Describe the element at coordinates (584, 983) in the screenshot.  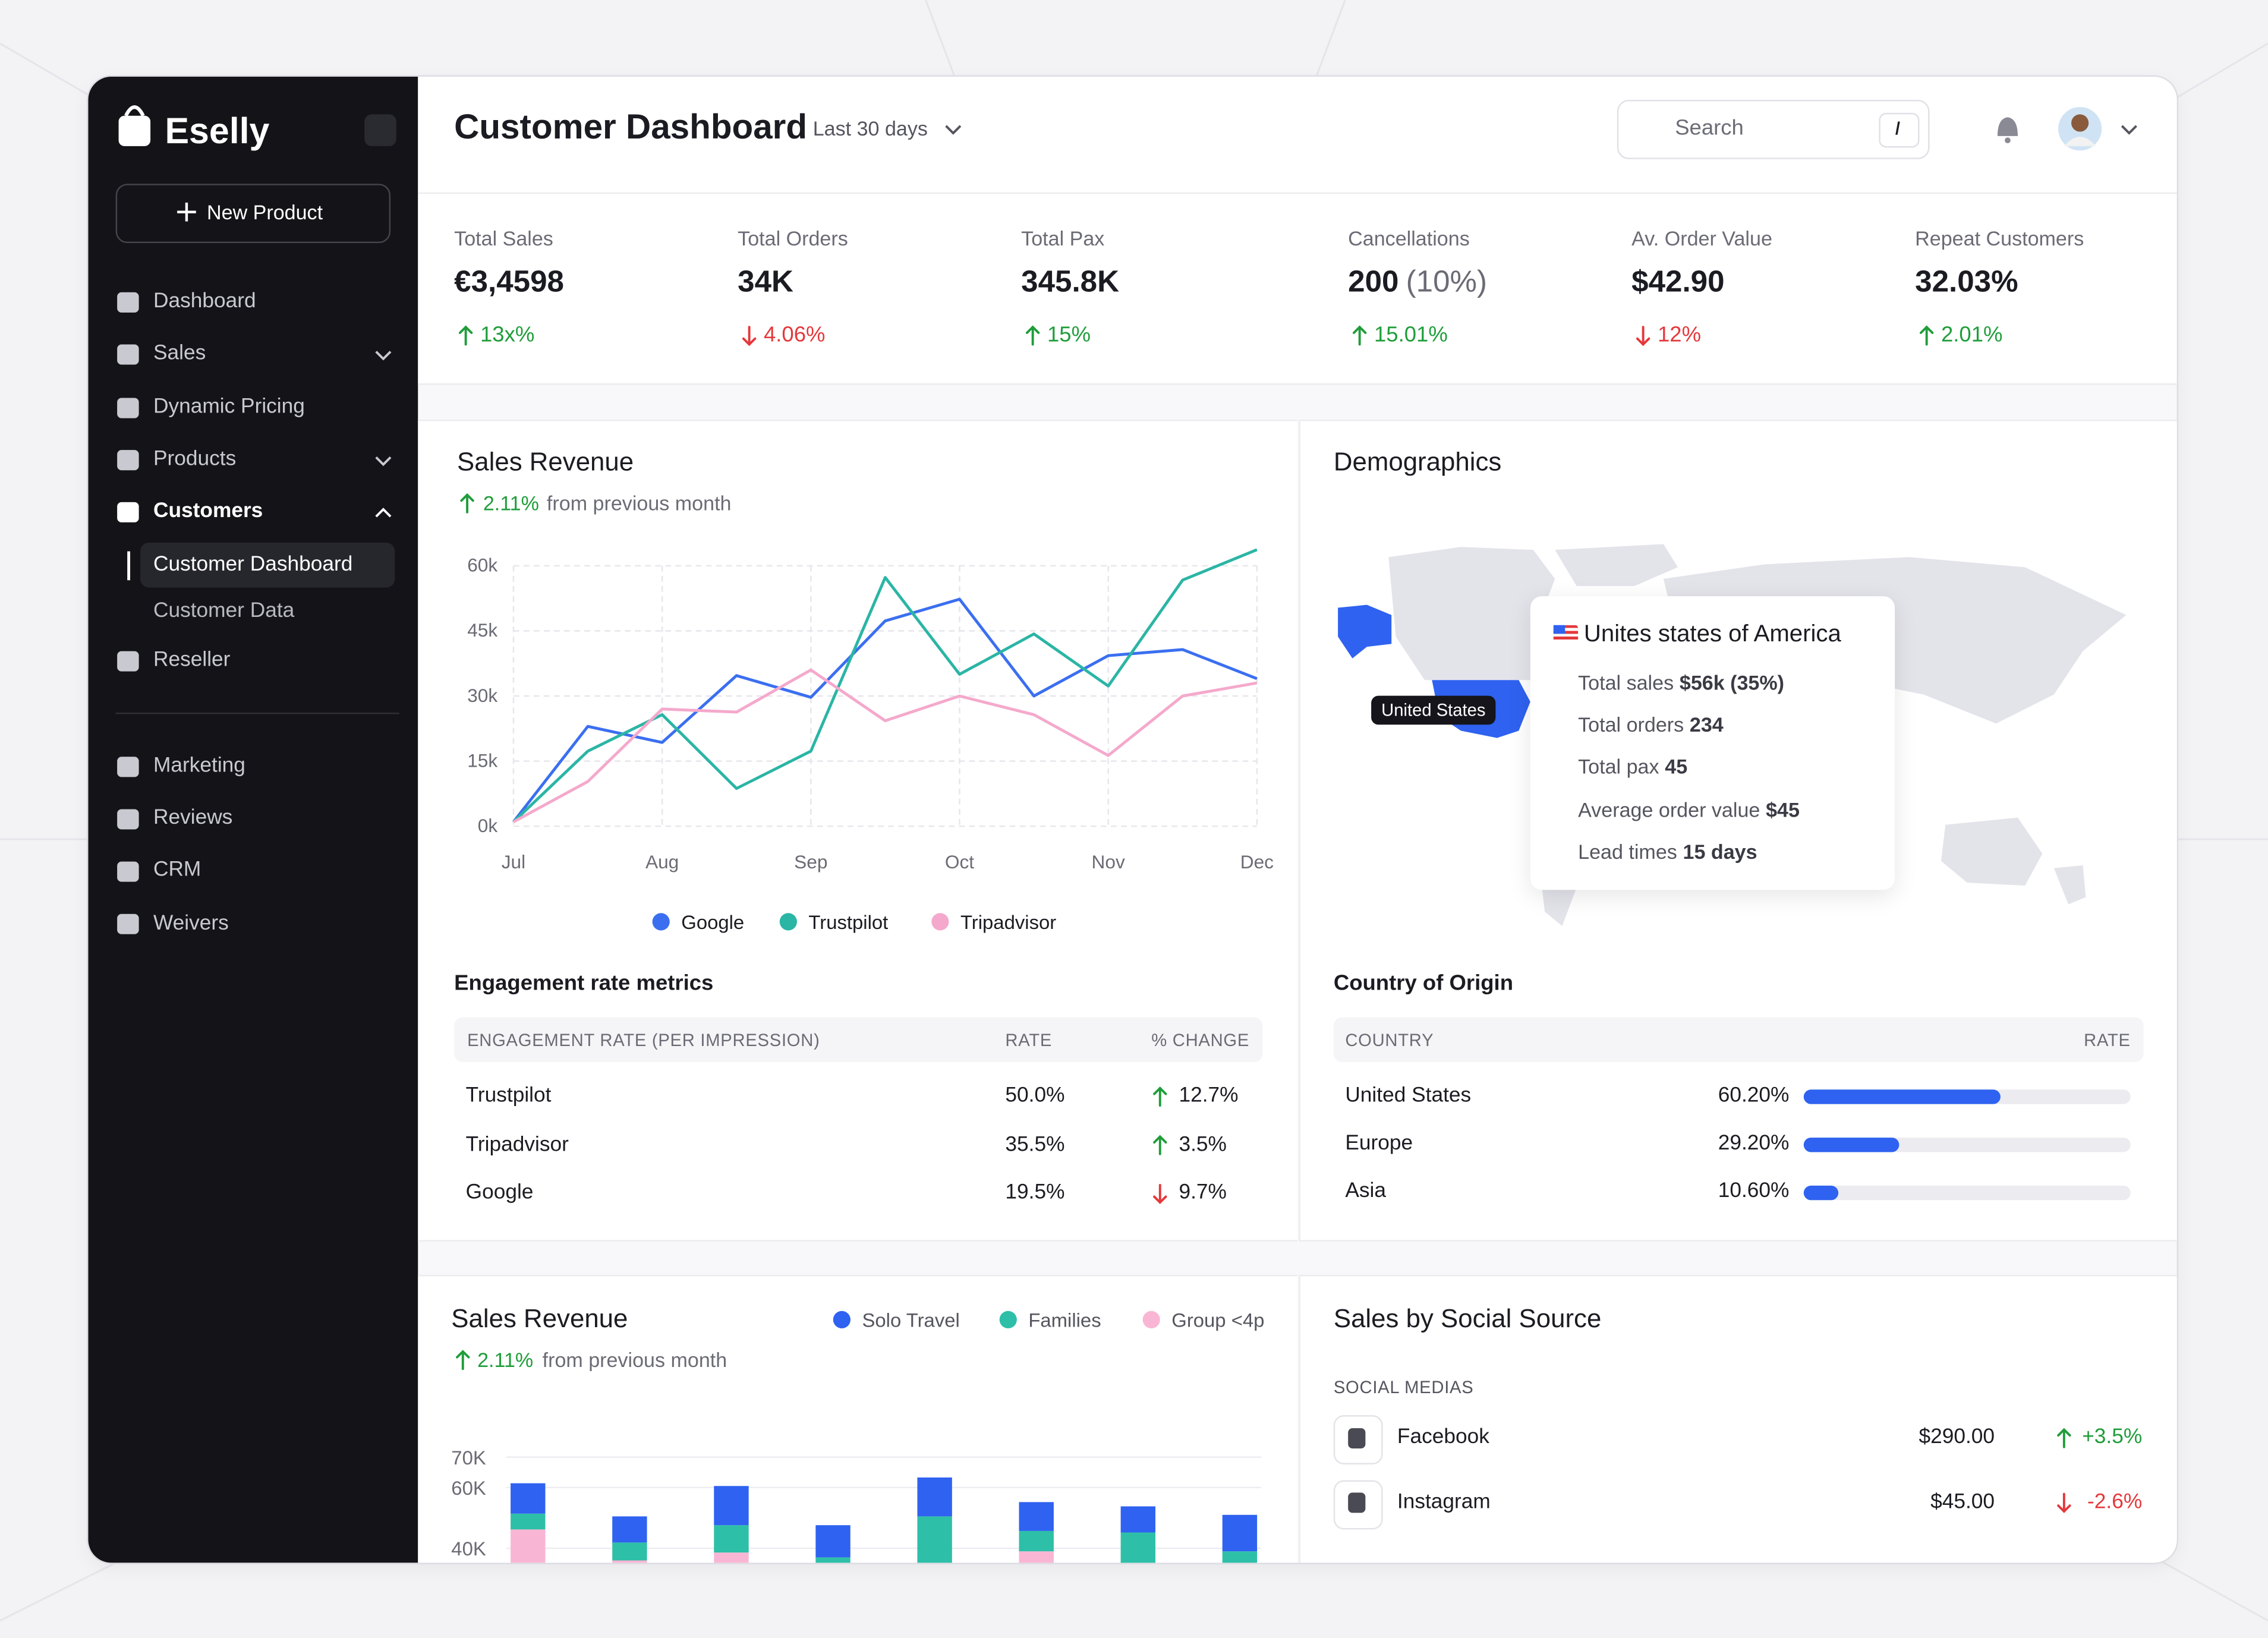
I see `section-title: Engagement rate metrics` at that location.